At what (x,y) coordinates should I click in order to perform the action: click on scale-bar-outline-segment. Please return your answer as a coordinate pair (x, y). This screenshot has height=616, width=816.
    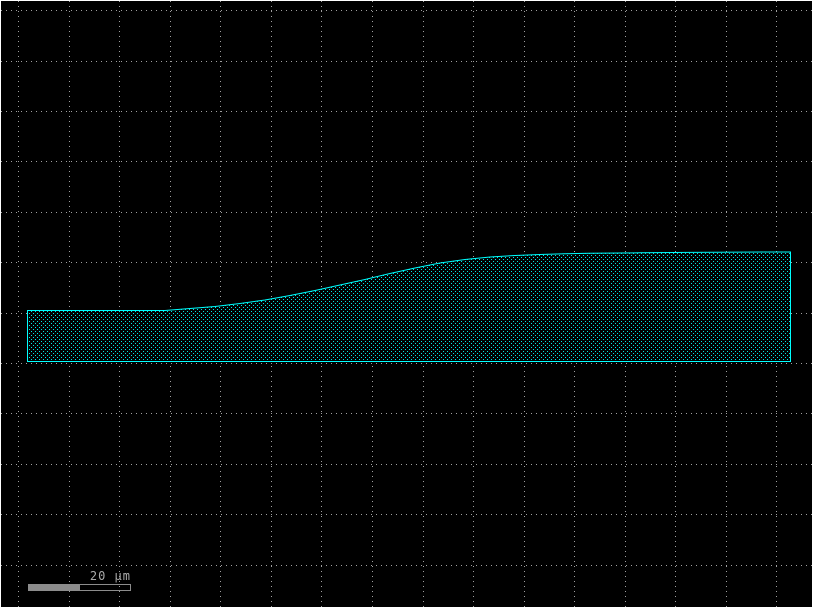
    Looking at the image, I should click on (105, 587).